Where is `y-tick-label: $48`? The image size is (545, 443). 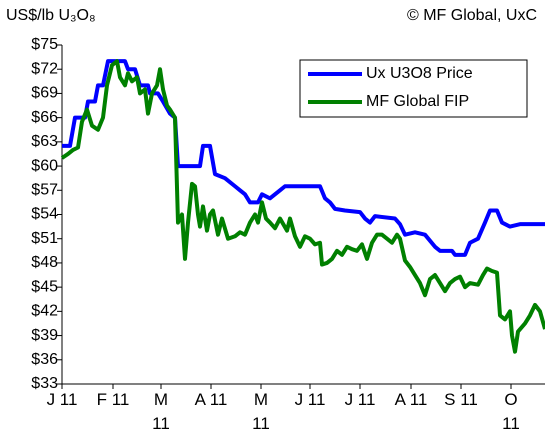 y-tick-label: $48 is located at coordinates (44, 262).